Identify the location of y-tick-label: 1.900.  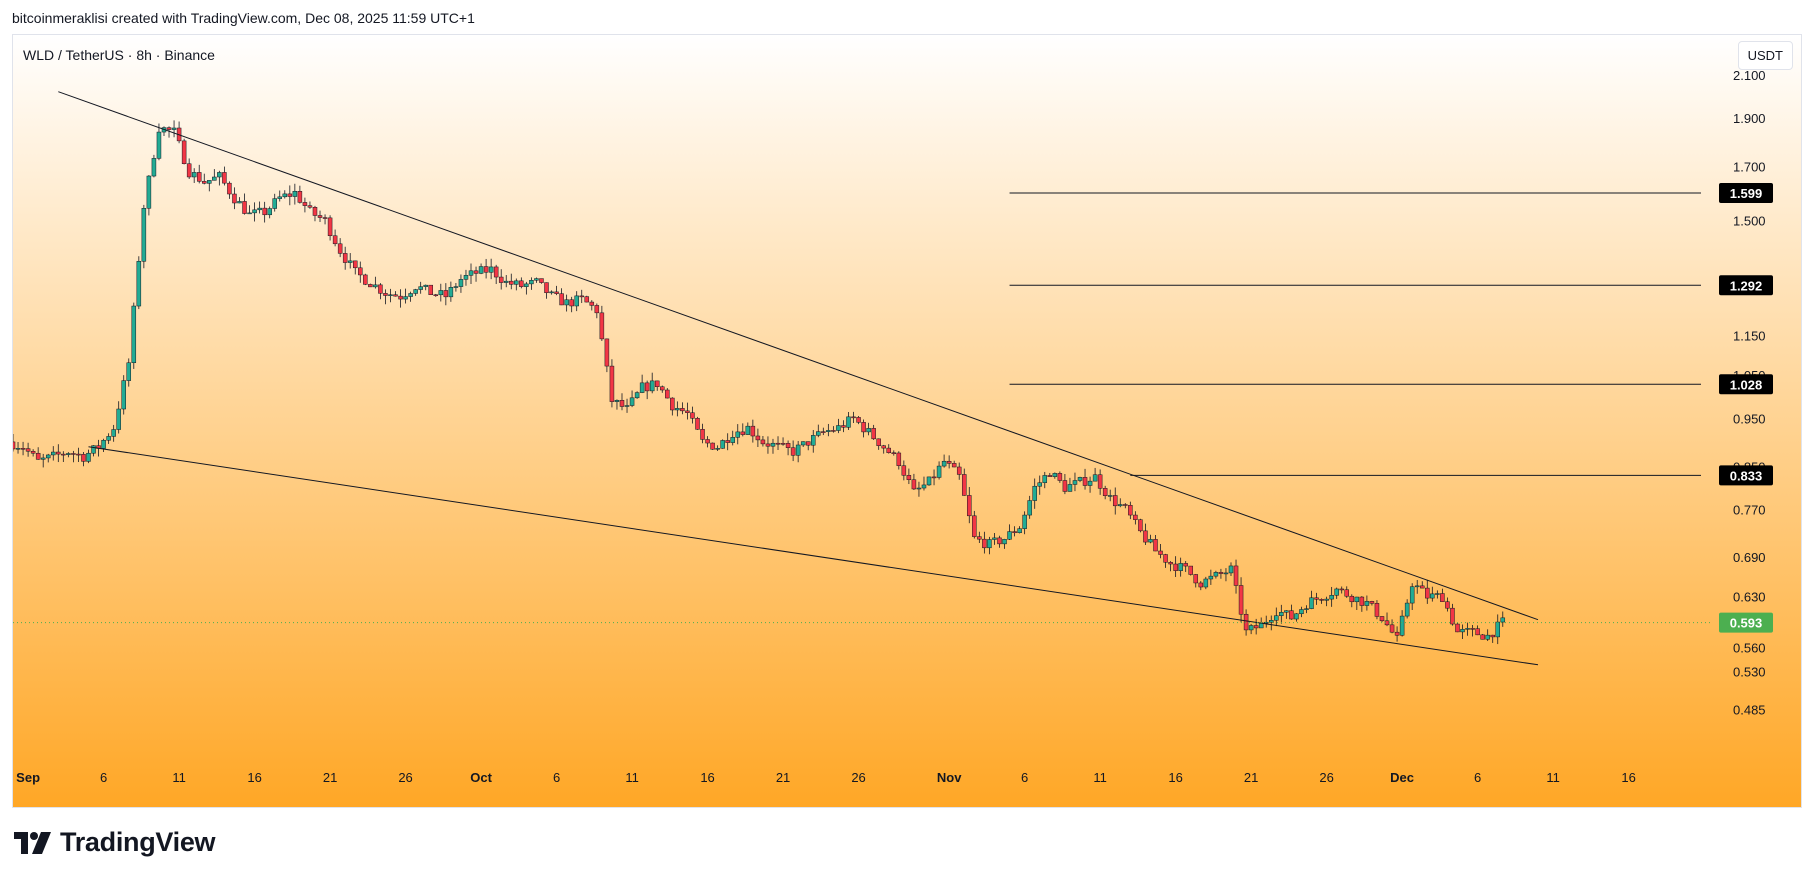
(1749, 118).